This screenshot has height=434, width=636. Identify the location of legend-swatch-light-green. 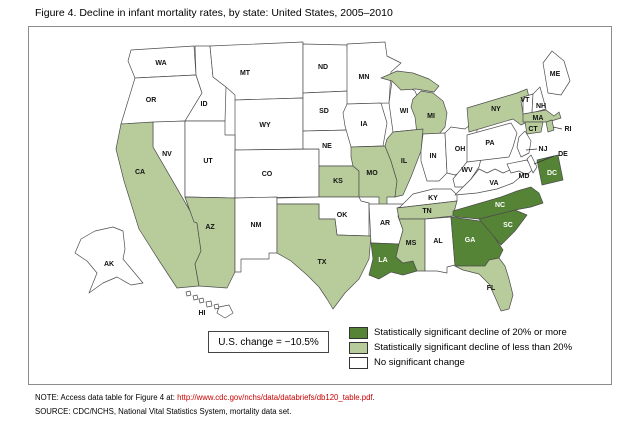
(358, 347).